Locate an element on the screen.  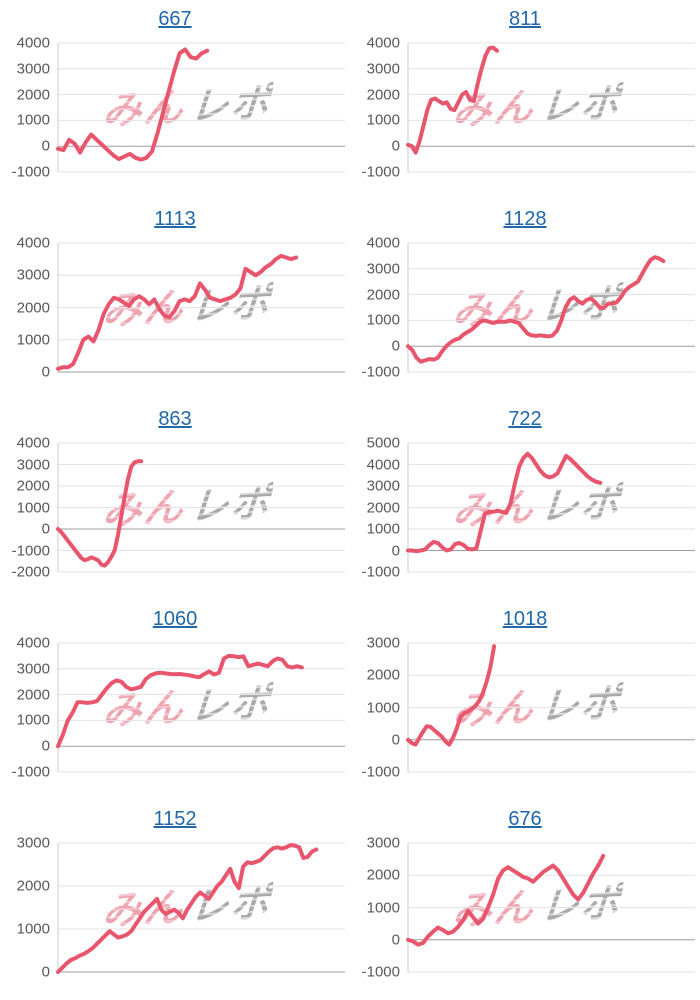
machine-number-link: 1128 is located at coordinates (525, 219).